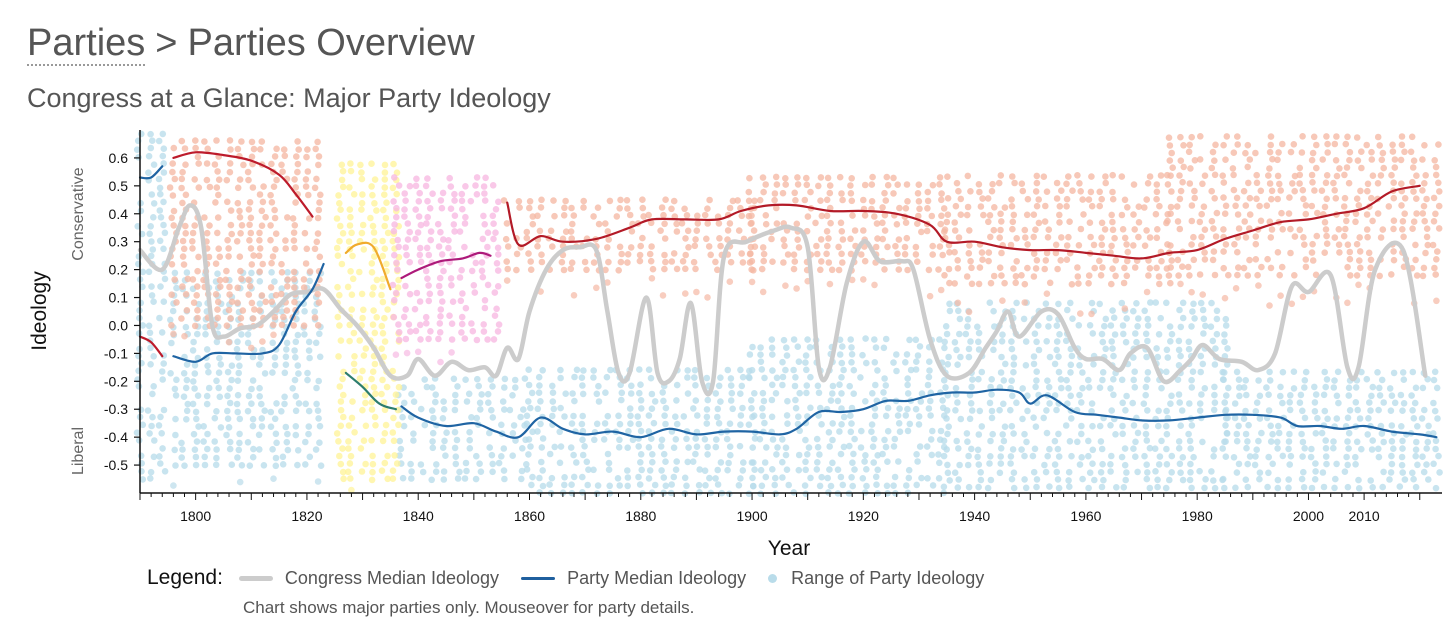  I want to click on legend-item-party-median: Party Median Ideology, so click(633, 578).